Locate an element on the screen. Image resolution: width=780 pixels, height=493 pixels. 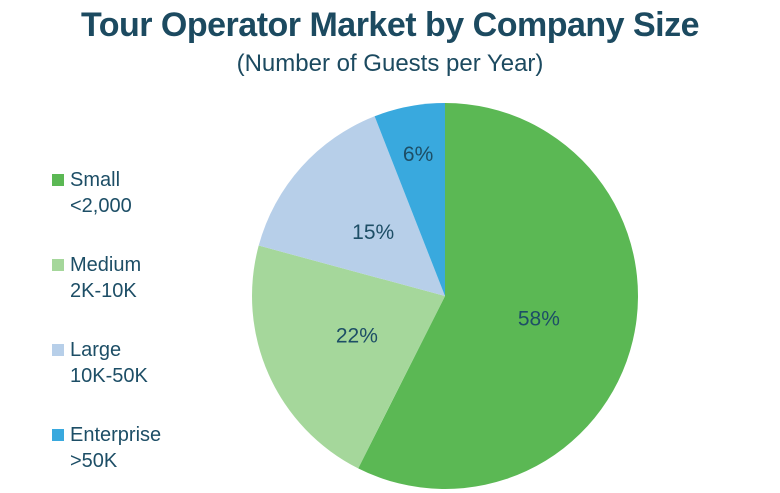
pie-slice-large is located at coordinates (351, 206).